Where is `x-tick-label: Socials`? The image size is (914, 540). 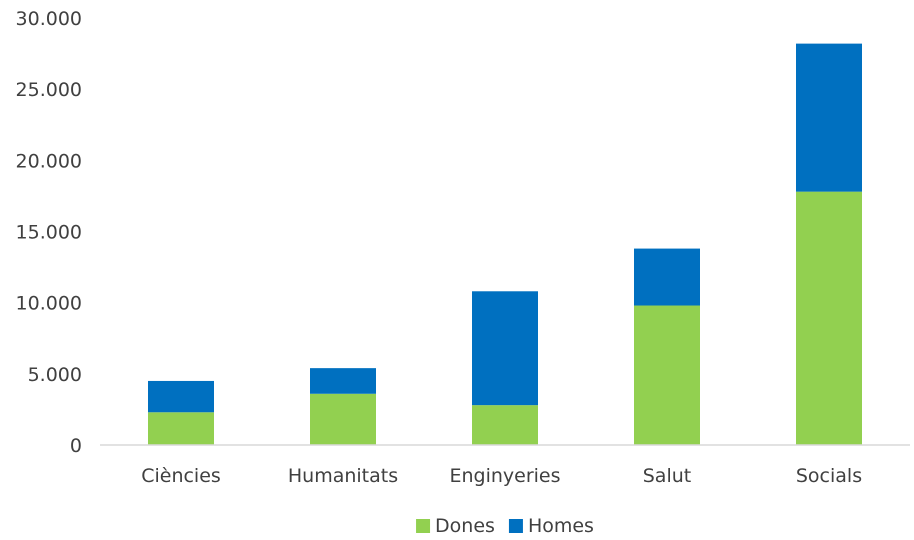 x-tick-label: Socials is located at coordinates (829, 476).